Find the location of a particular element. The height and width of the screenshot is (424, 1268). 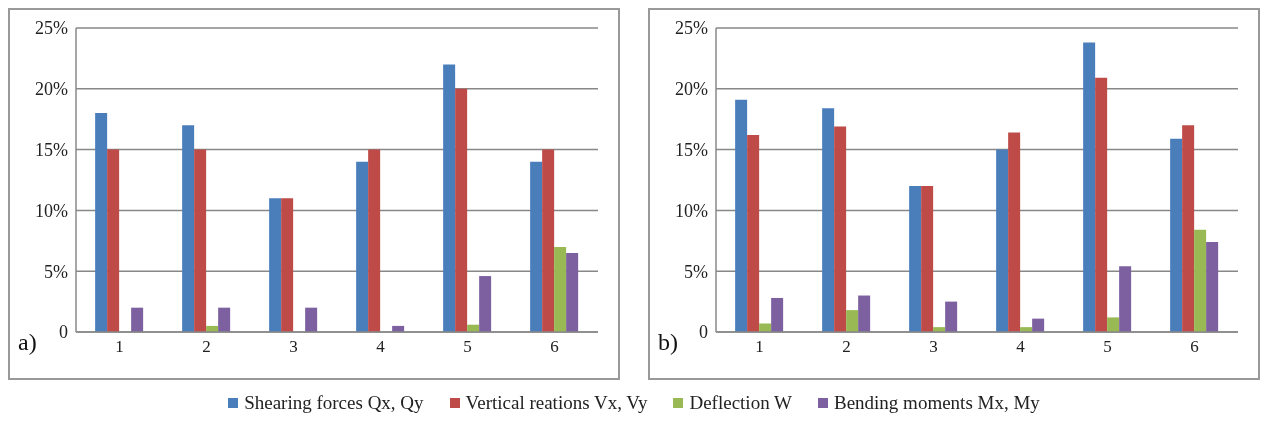

legend-label: Vertical reations Vx, Vy is located at coordinates (556, 403).